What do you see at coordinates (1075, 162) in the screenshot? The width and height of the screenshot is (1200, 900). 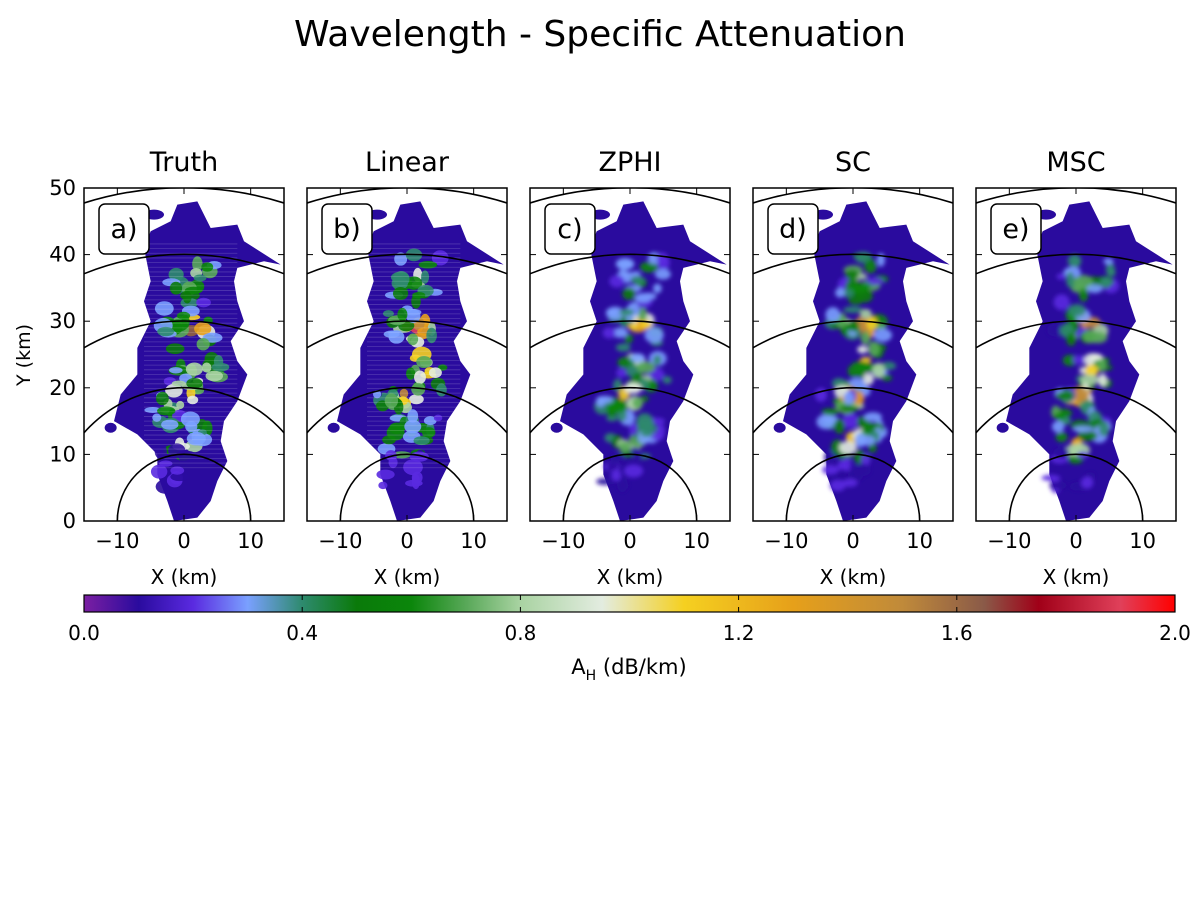 I see `panel-title: MSC` at bounding box center [1075, 162].